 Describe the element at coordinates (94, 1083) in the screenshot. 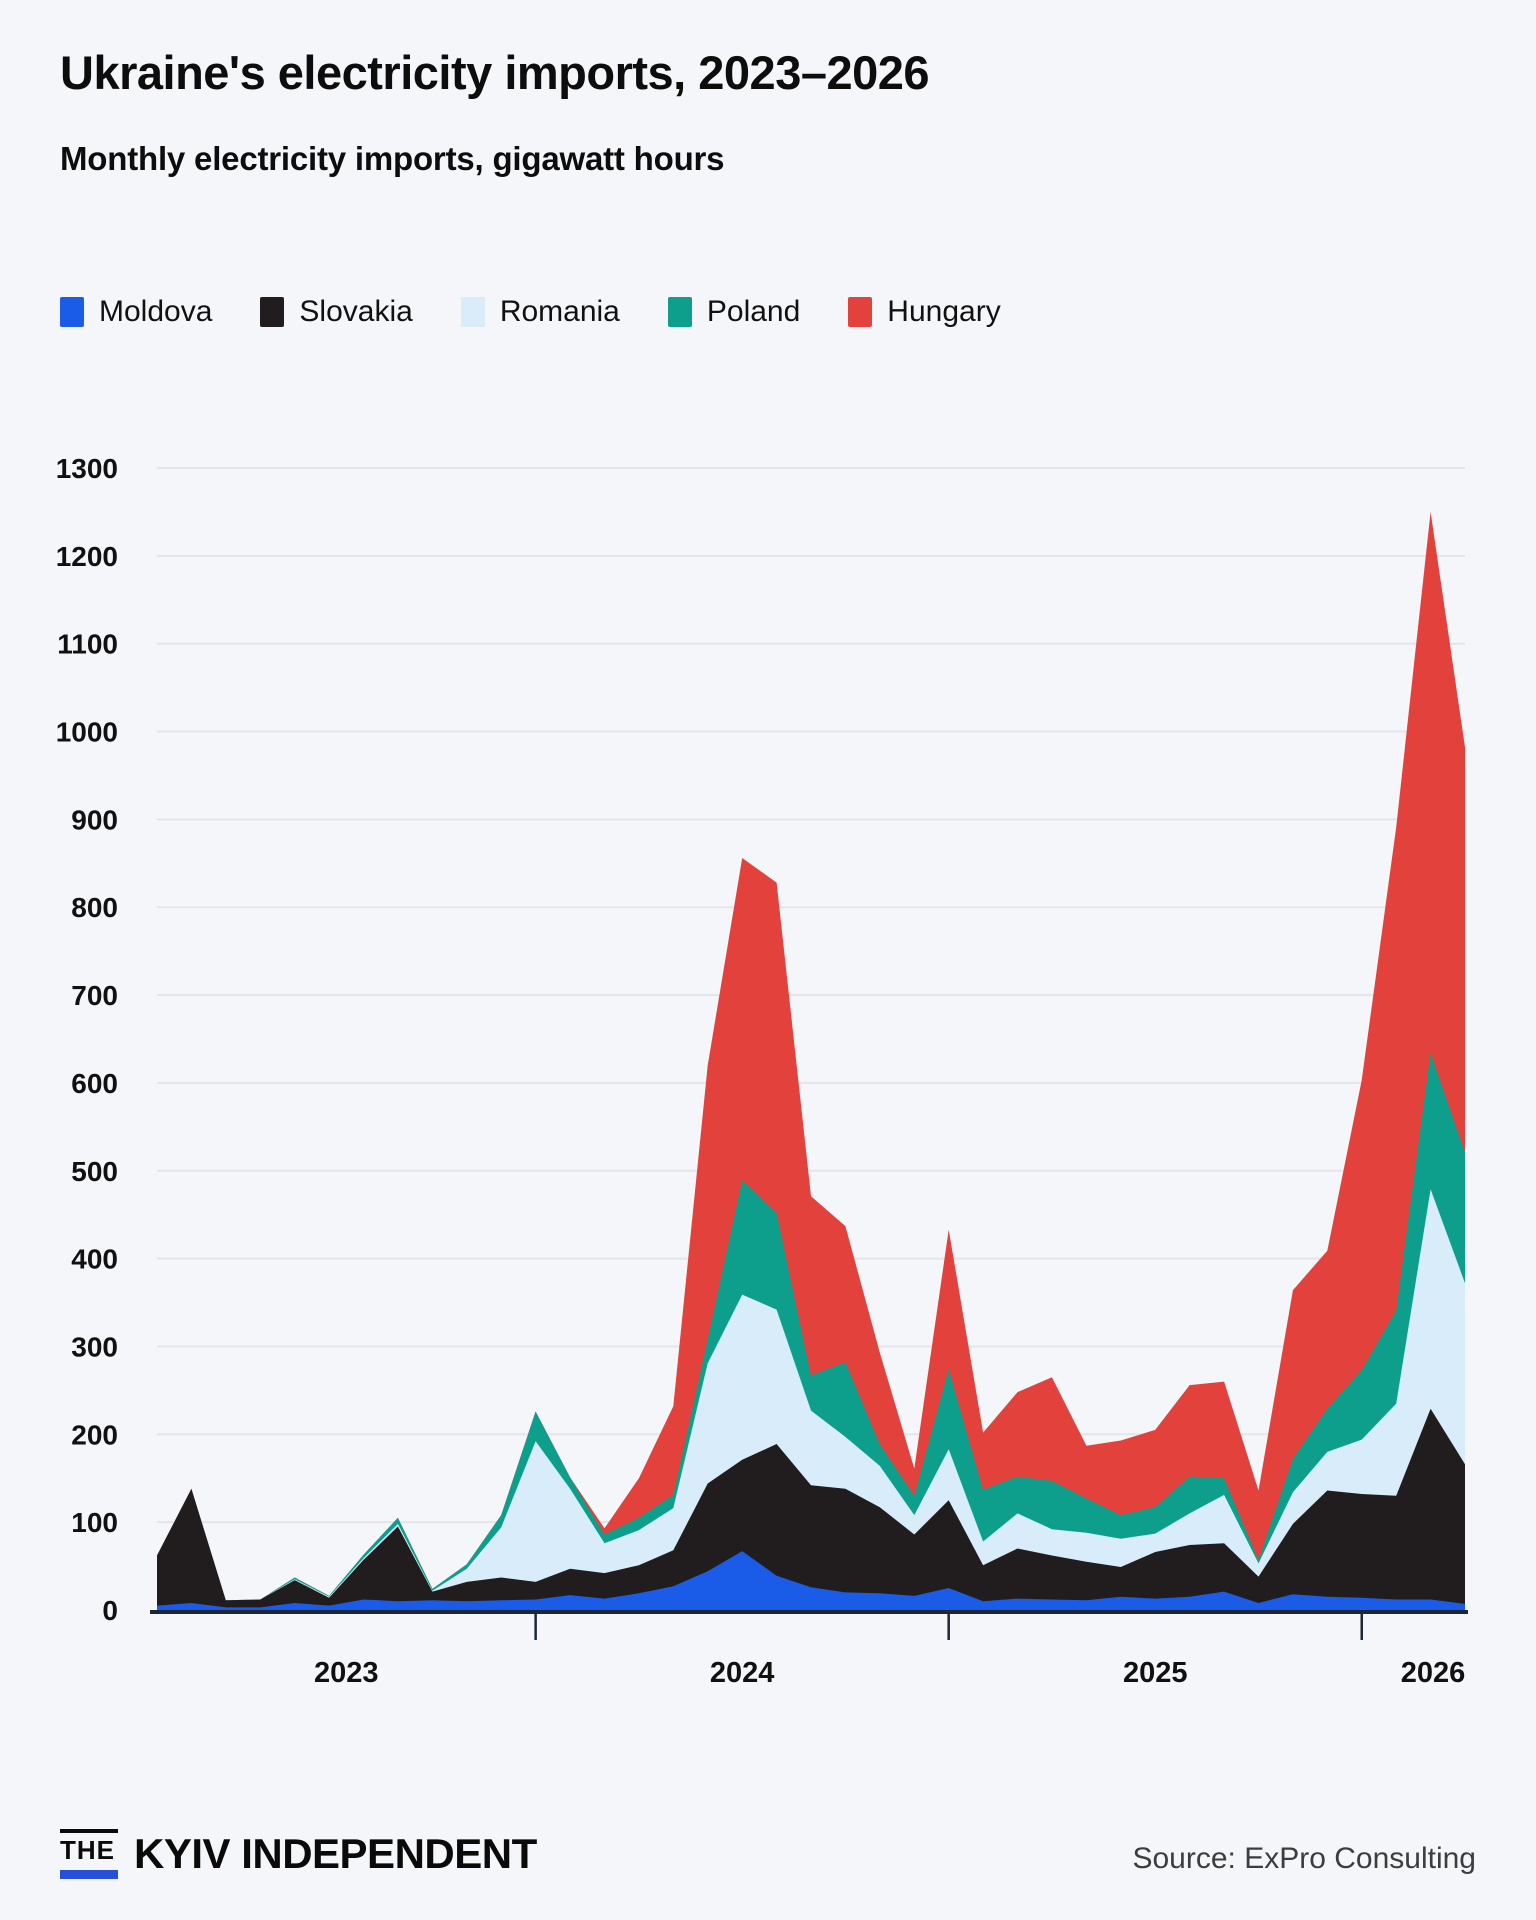

I see `y-tick-label-600: 600` at that location.